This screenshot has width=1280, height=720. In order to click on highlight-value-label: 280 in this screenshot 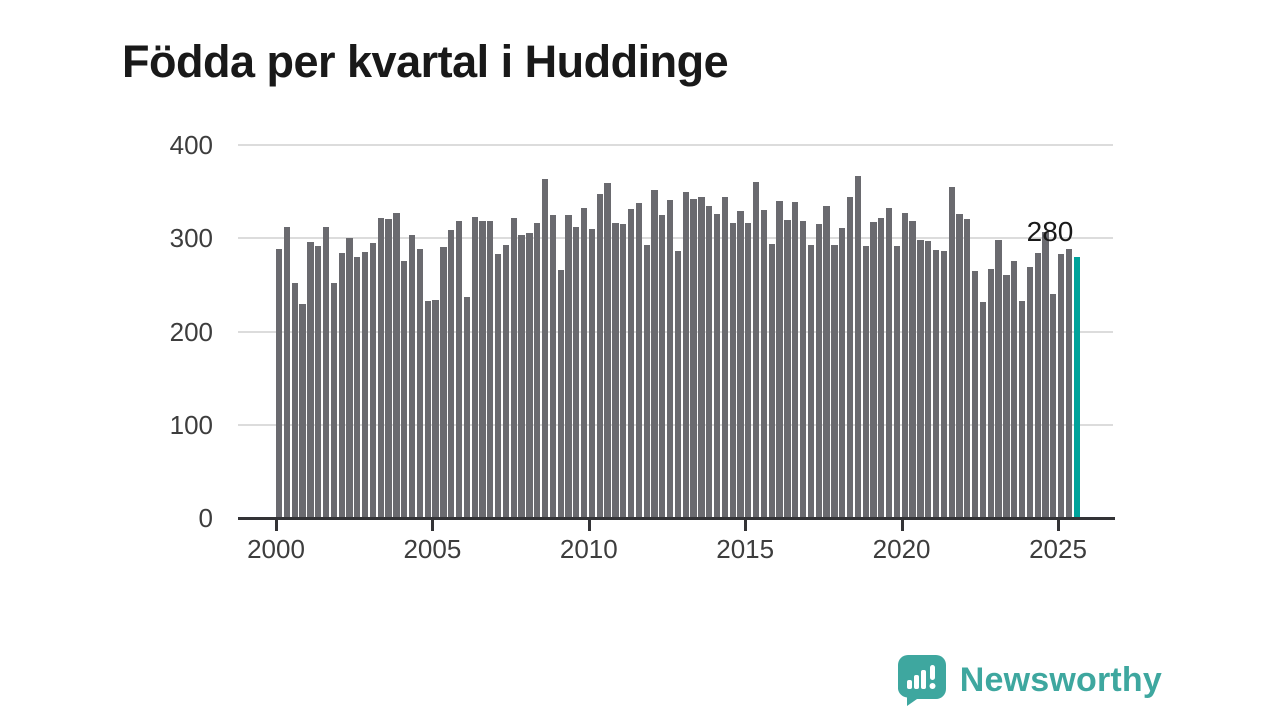, I will do `click(1050, 231)`.